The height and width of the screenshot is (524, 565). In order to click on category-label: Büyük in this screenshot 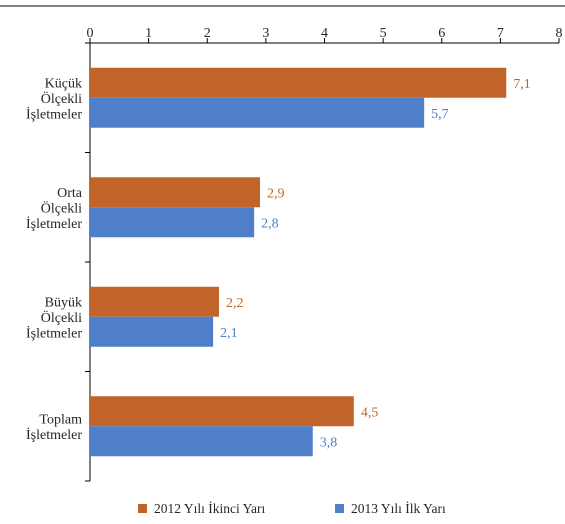, I will do `click(63, 302)`.